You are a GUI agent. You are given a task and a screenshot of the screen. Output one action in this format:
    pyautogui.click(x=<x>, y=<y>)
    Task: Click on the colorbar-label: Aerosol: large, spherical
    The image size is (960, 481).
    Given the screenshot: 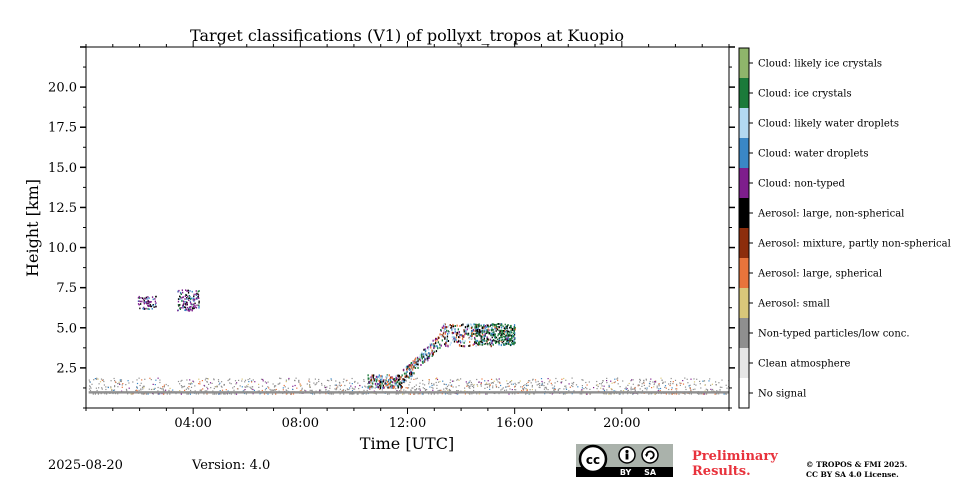 What is the action you would take?
    pyautogui.click(x=819, y=274)
    